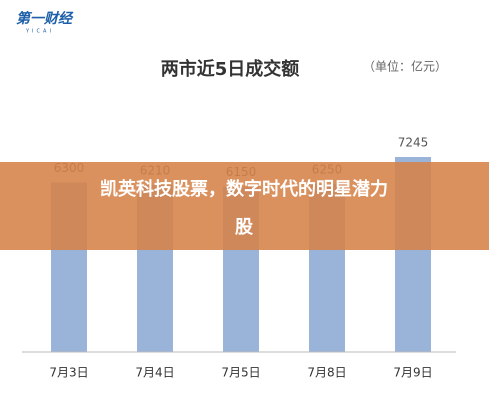 The image size is (489, 414). I want to click on x-tick-label: 7月8日, so click(326, 373).